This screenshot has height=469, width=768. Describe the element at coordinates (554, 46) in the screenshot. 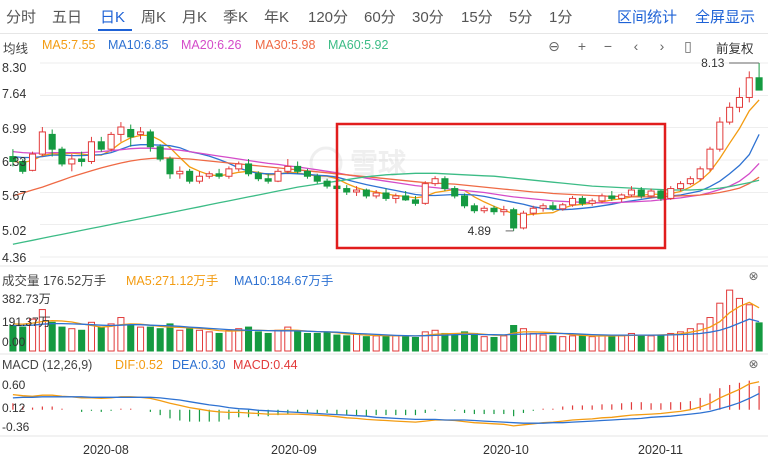

I see `zoom-out-icon: ⊖` at that location.